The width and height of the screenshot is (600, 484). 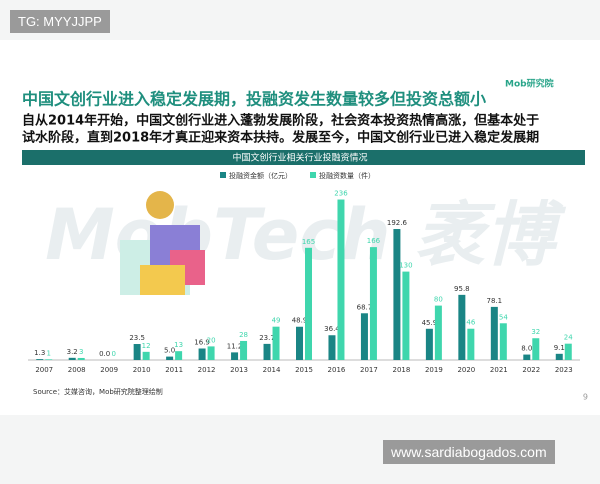 What do you see at coordinates (98, 391) in the screenshot?
I see `source: Source：艾媒咨询，Mob研究院整理绘制` at bounding box center [98, 391].